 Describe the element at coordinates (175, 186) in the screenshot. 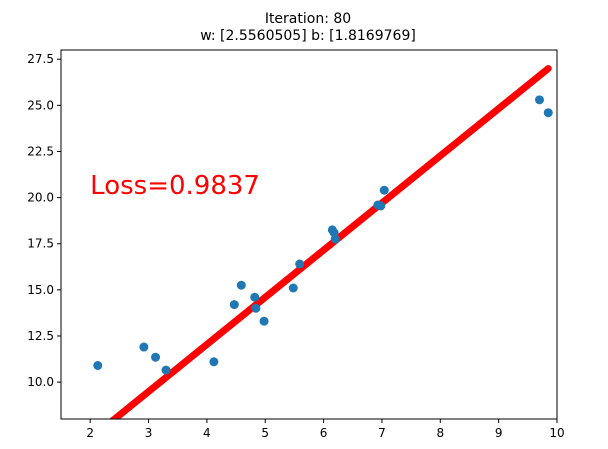

I see `loss-annotation: Loss=0.9837` at that location.